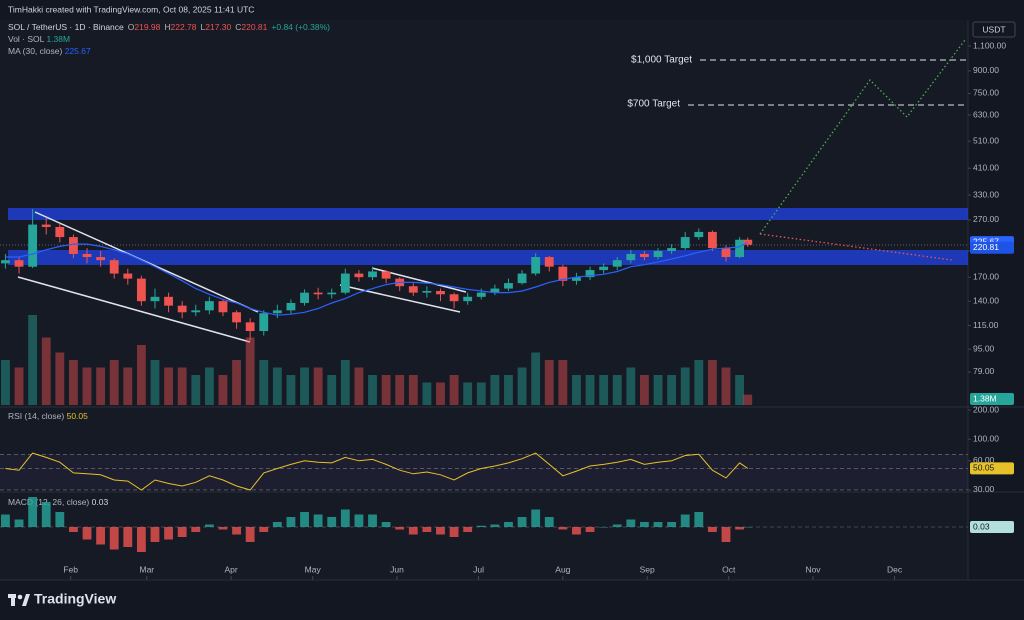 The width and height of the screenshot is (1024, 620). I want to click on y-tick-label: 95.00, so click(984, 348).